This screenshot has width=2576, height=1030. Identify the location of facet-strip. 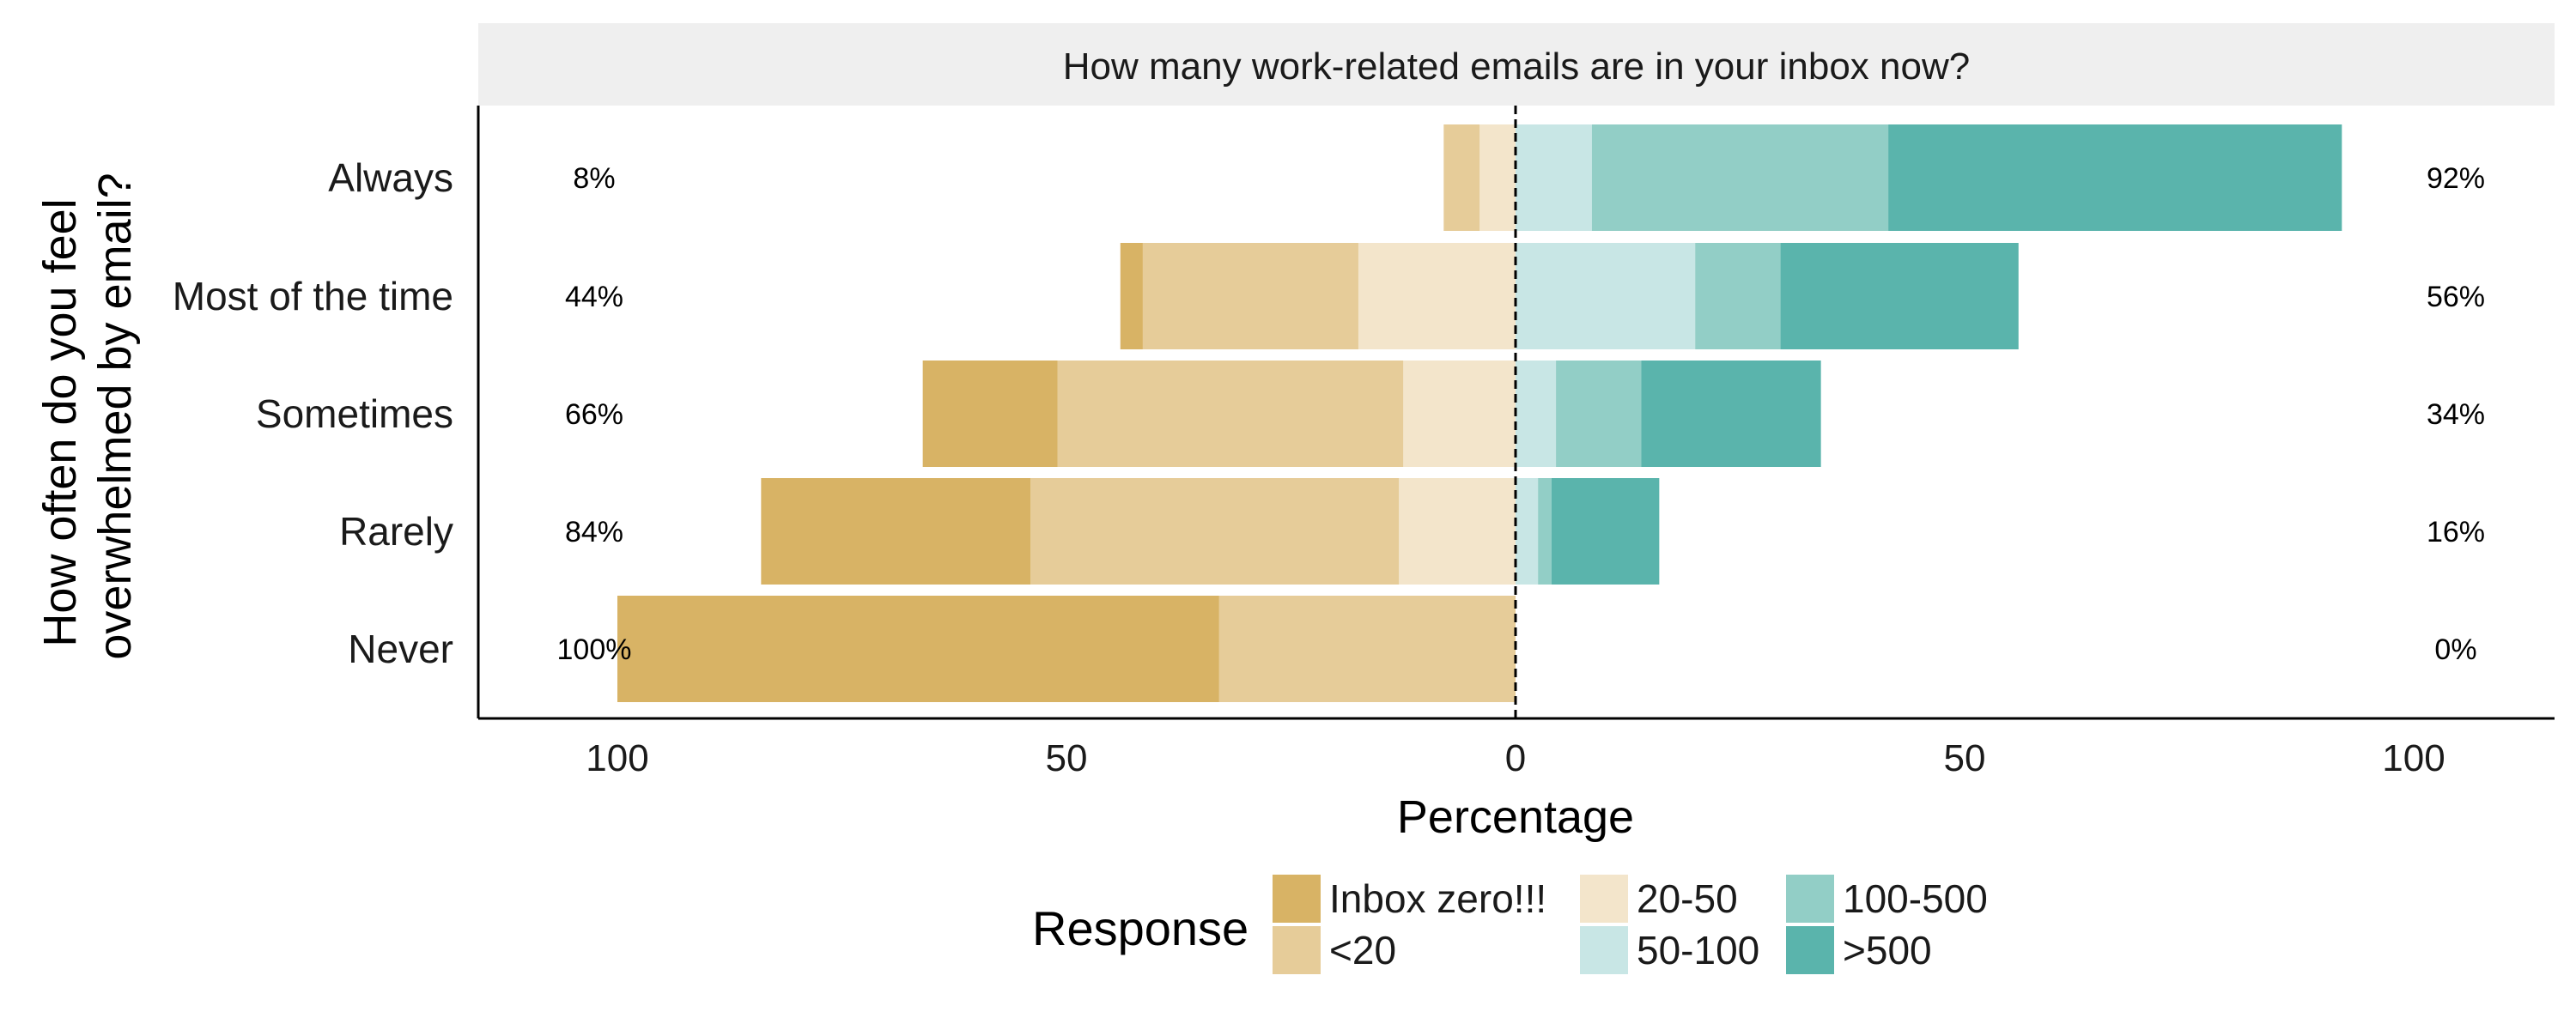
(1517, 64).